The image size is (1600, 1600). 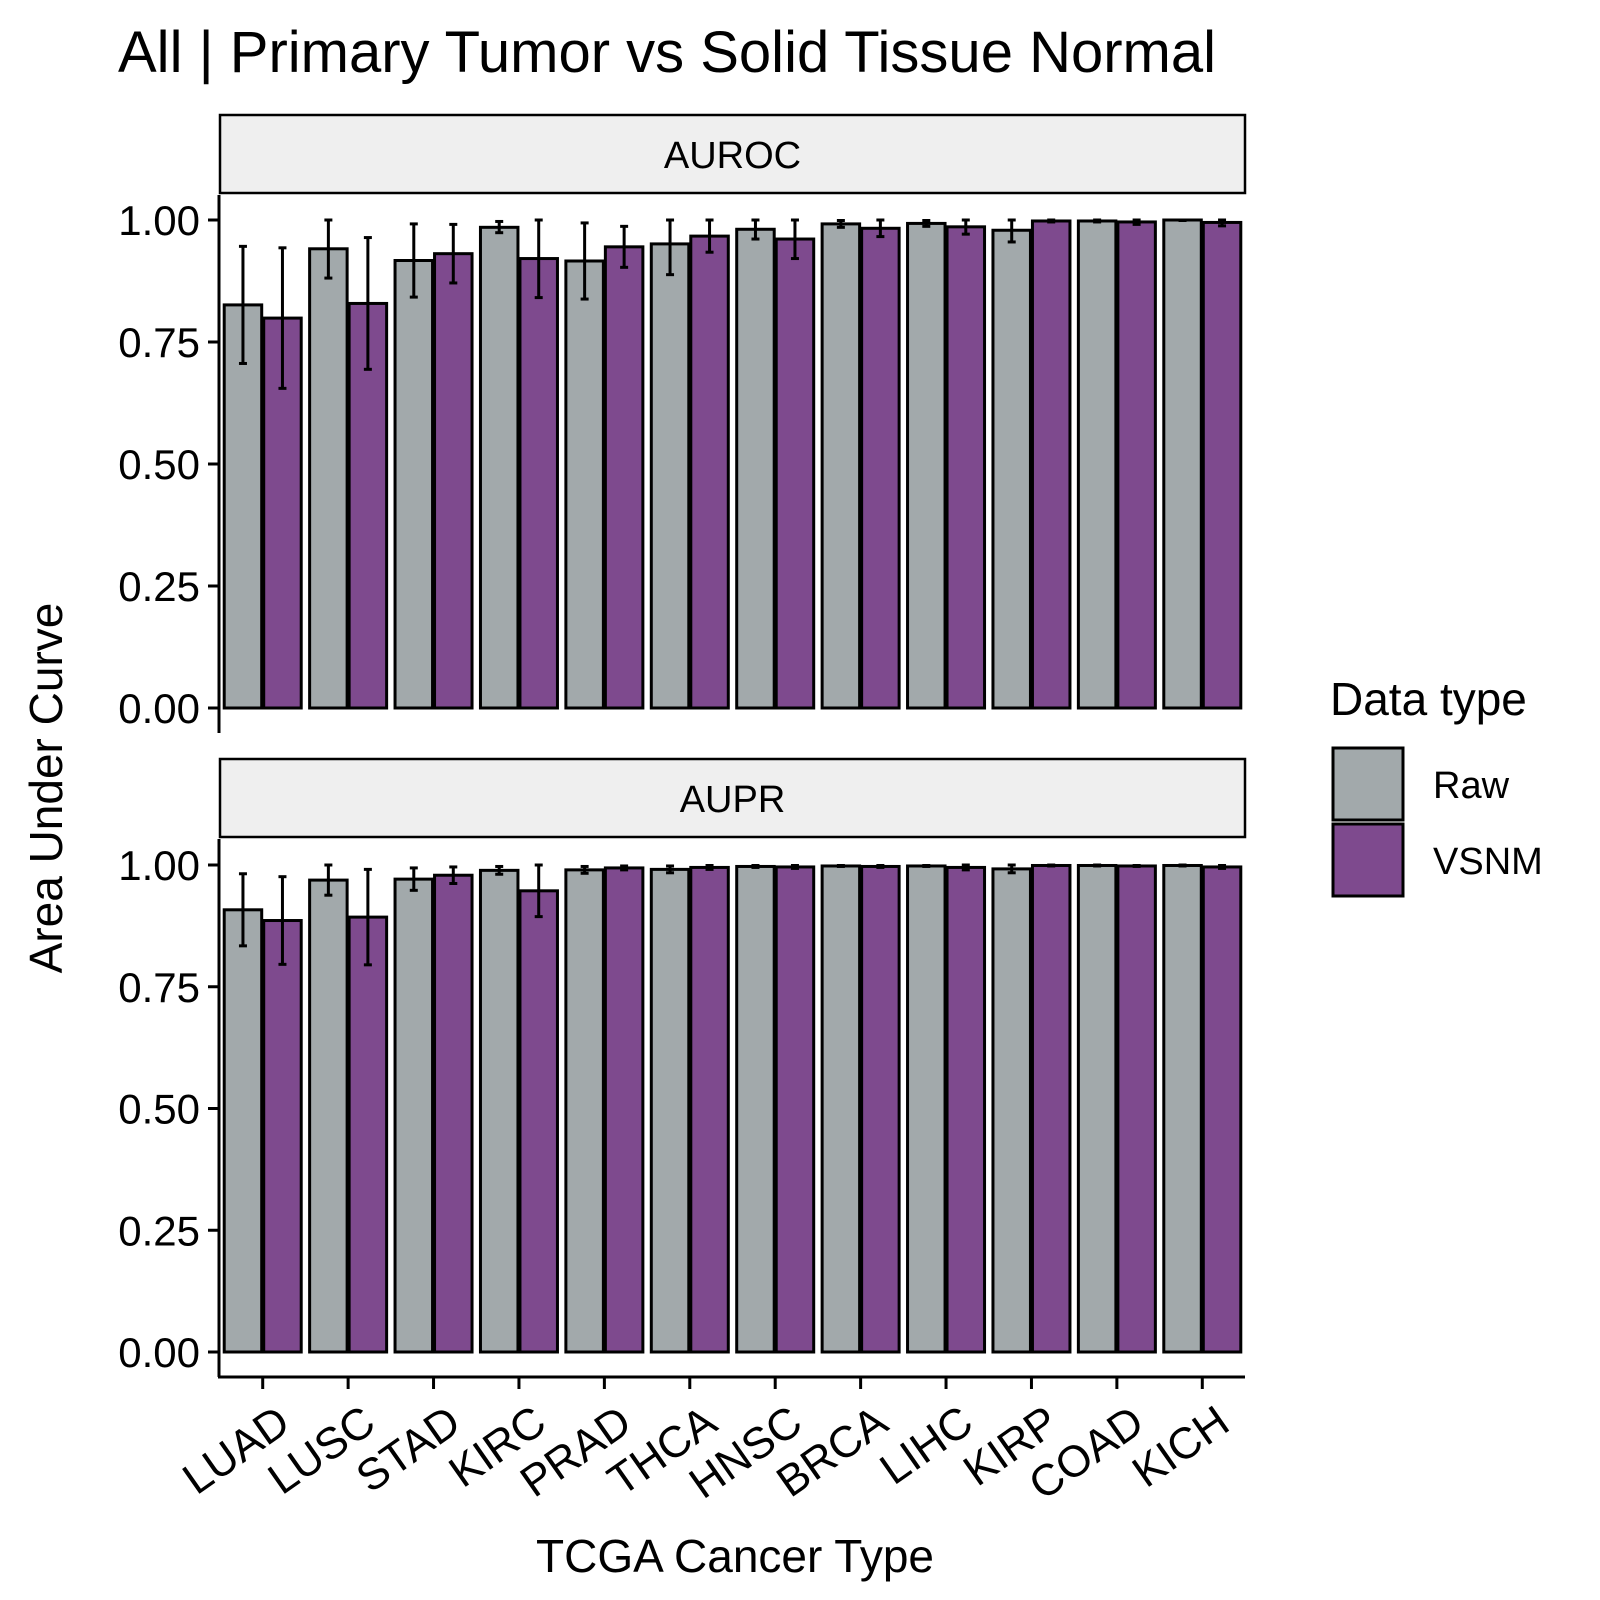 I want to click on legend-item-vsnm: VSNM, so click(x=1437, y=860).